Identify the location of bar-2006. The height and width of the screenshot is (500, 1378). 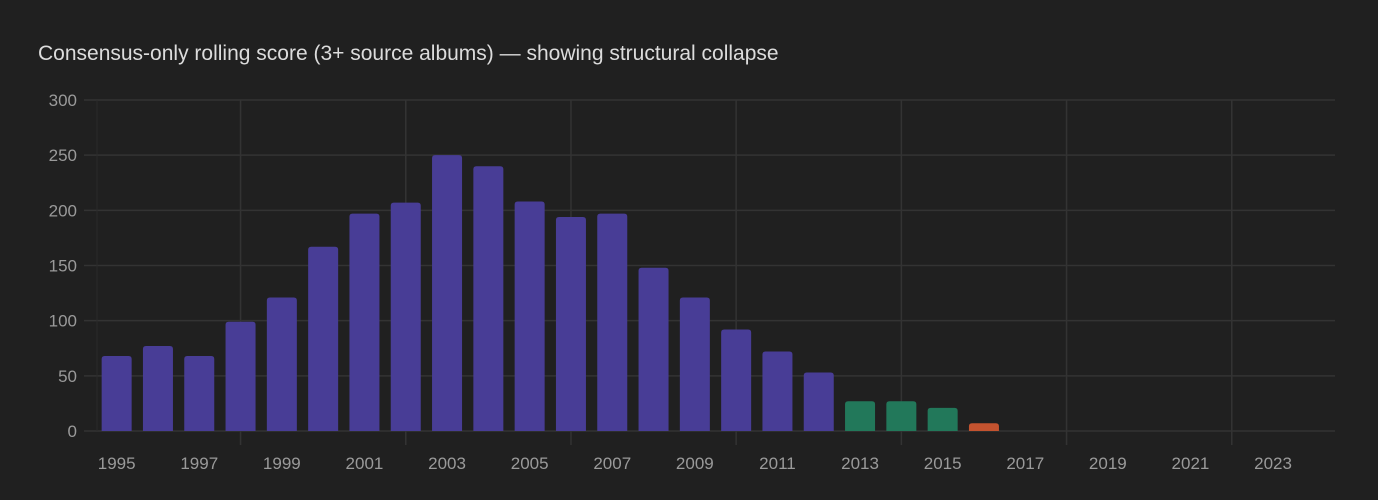
(570, 323).